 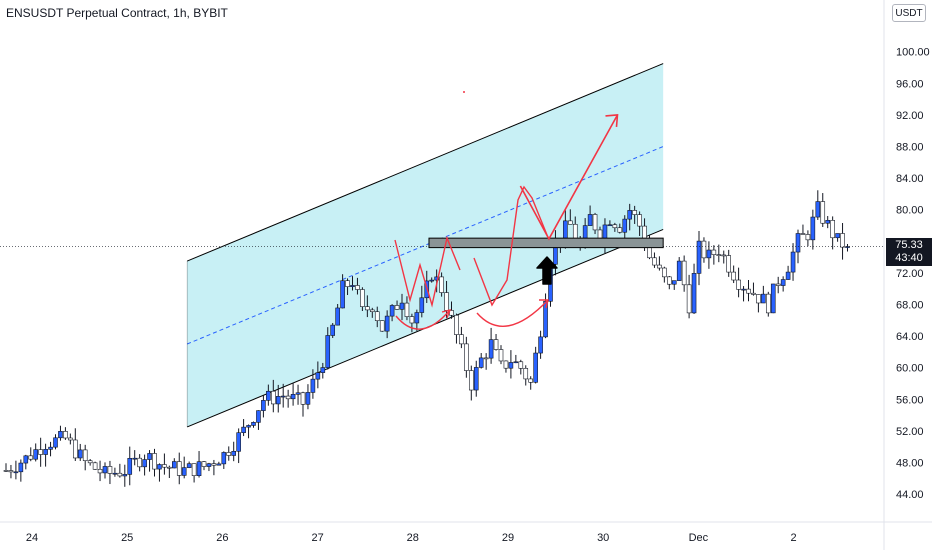 I want to click on x-tick-label: 30, so click(x=603, y=538).